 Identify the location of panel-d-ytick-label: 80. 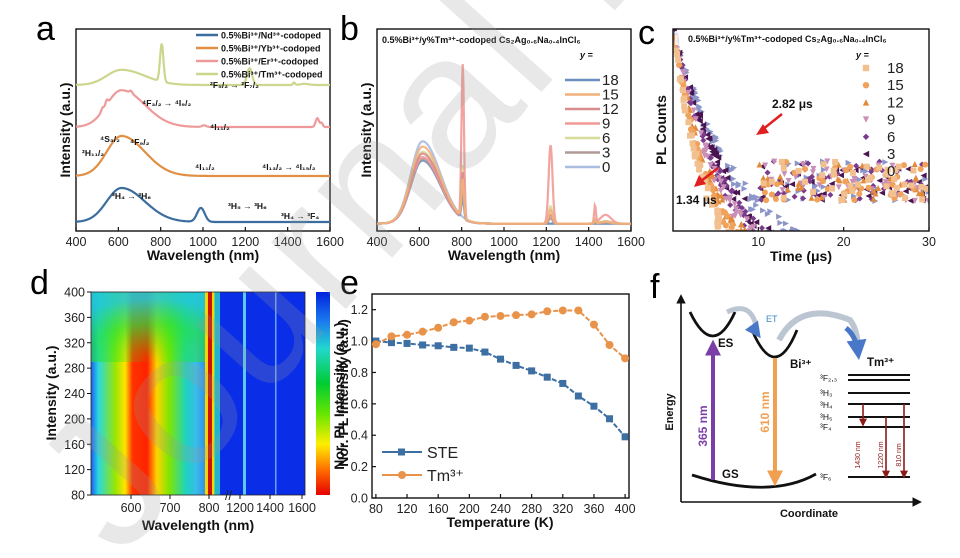
(78, 496).